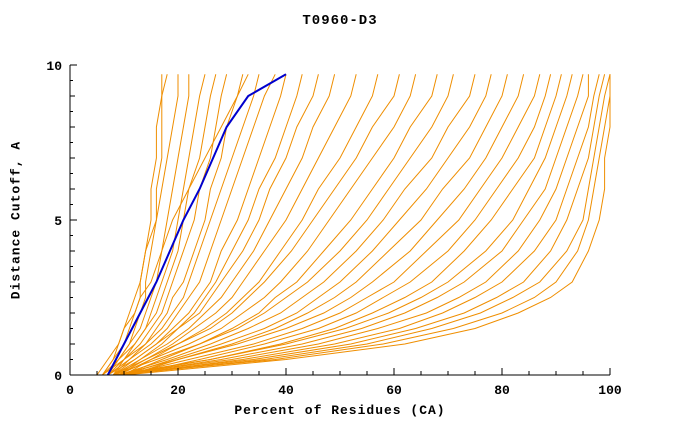 The width and height of the screenshot is (680, 440). What do you see at coordinates (58, 221) in the screenshot?
I see `y-tick-label: 5` at bounding box center [58, 221].